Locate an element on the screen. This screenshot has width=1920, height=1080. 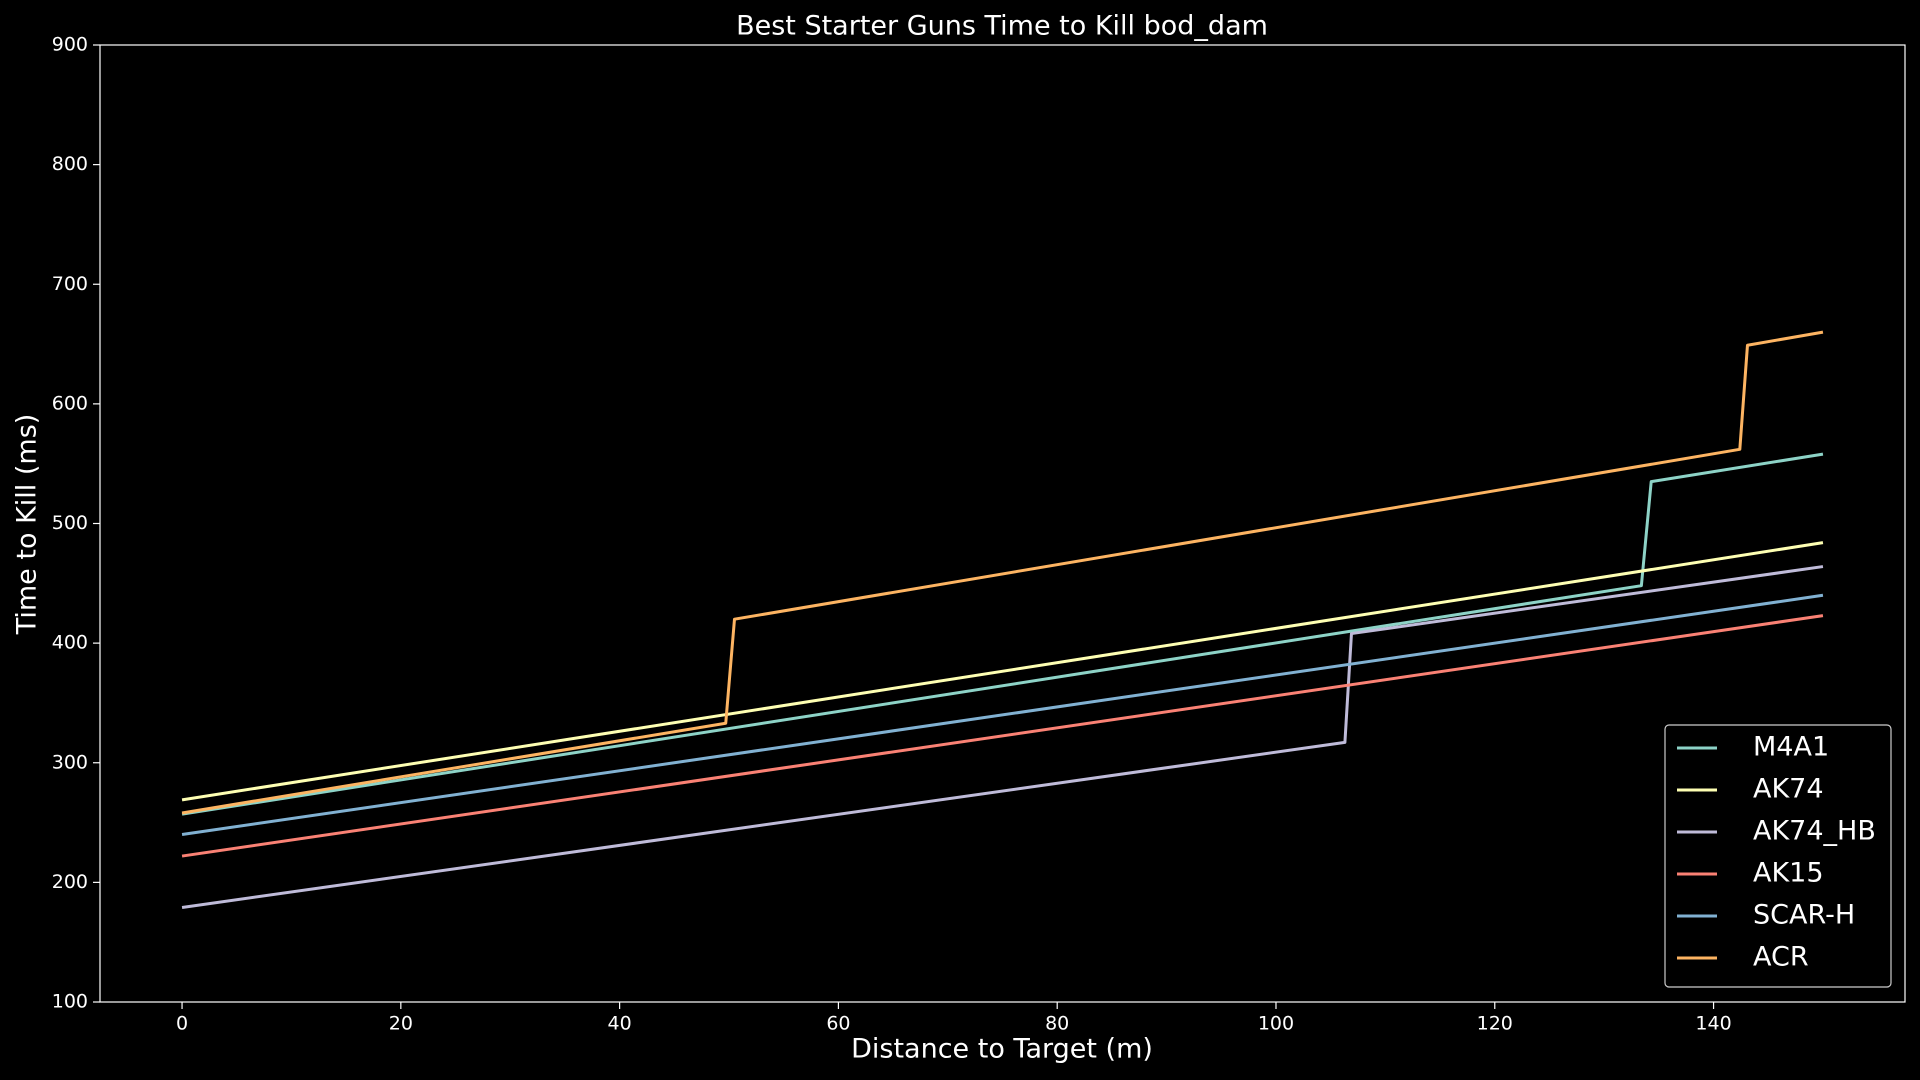
y-tick-label: 100 is located at coordinates (70, 1002).